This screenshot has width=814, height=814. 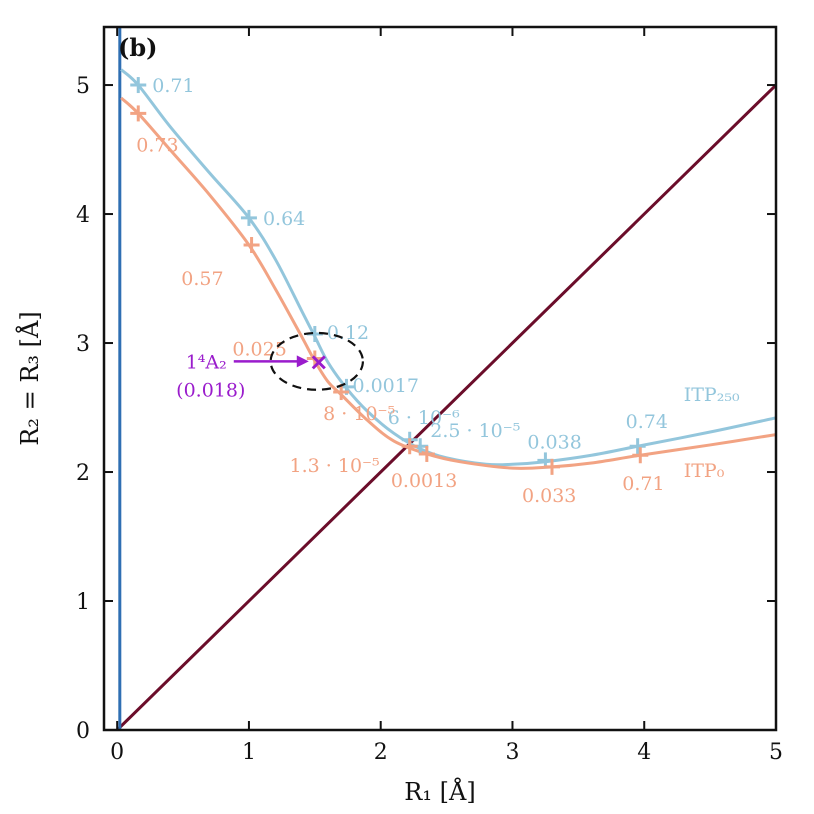 I want to click on special-x-b, so click(x=318, y=362).